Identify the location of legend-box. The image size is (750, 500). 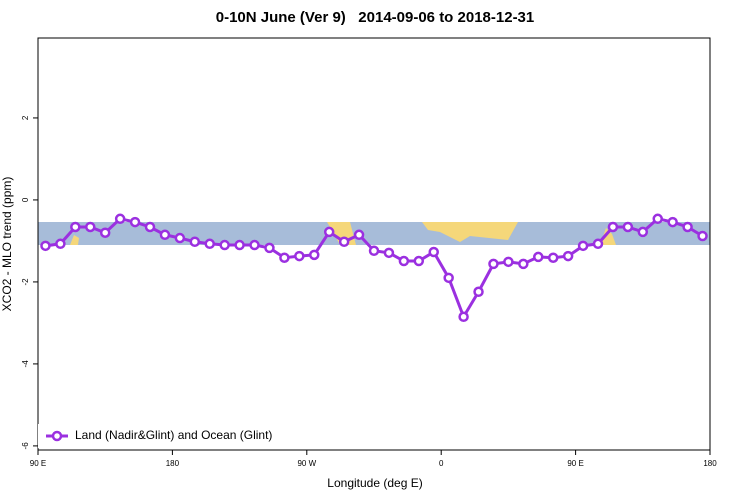
(163, 436).